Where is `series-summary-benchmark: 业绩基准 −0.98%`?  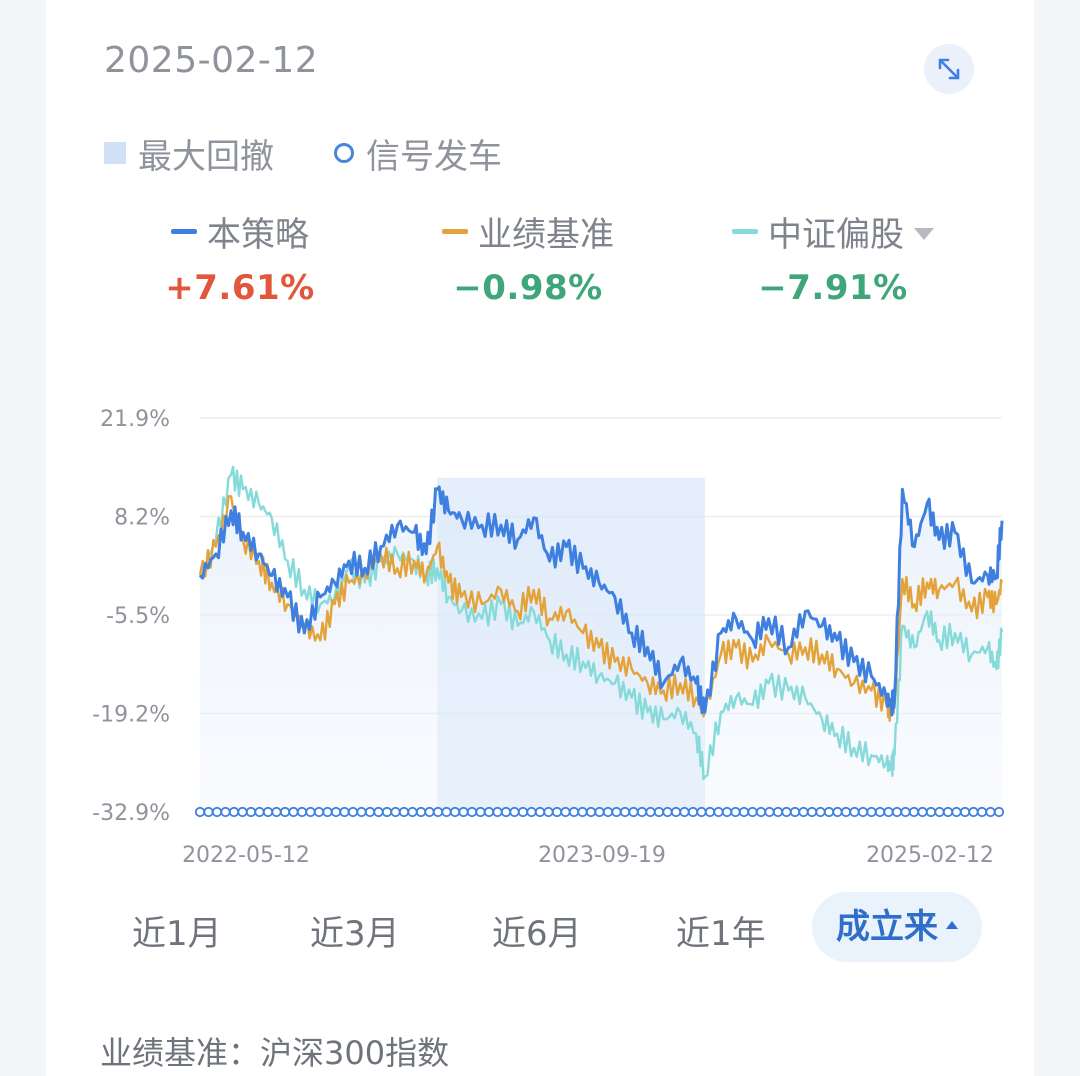 series-summary-benchmark: 业绩基准 −0.98% is located at coordinates (528, 258).